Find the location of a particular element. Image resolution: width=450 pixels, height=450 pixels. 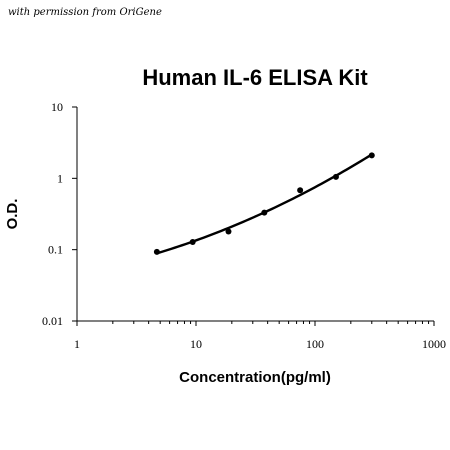

data-points is located at coordinates (264, 203).